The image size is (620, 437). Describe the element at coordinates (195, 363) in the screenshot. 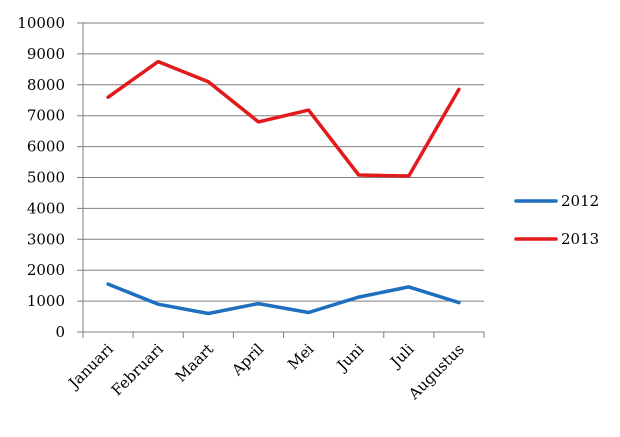

I see `x-tick-label: Maart` at that location.